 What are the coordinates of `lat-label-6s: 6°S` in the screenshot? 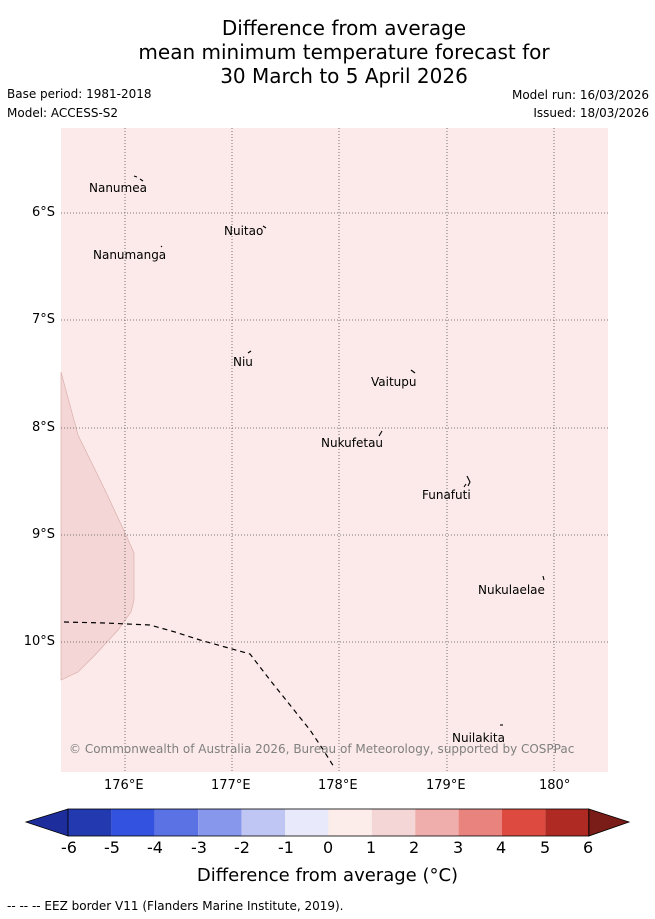 It's located at (43, 212).